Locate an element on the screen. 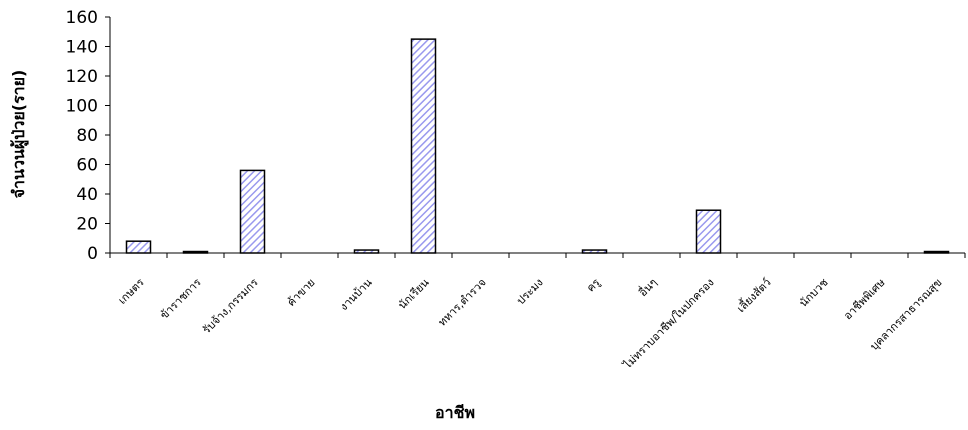 This screenshot has width=968, height=430. y-tick-label: 60 is located at coordinates (87, 166).